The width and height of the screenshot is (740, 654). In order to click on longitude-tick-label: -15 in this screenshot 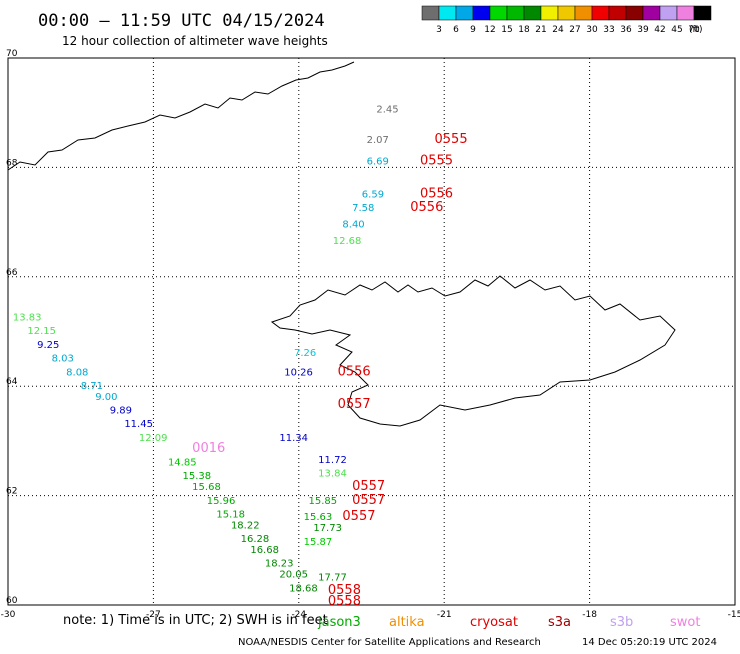, I will do `click(734, 615)`.